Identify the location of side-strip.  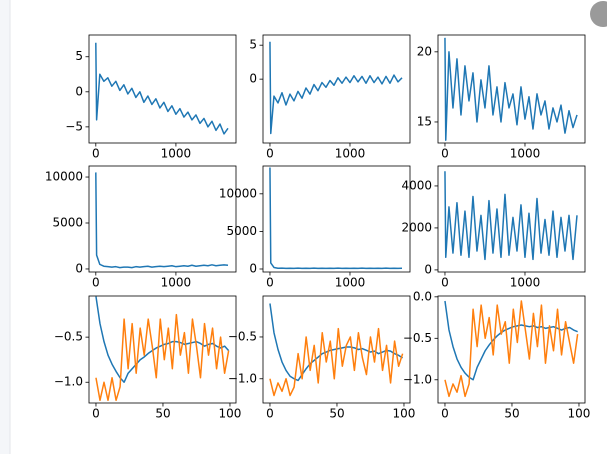
(5, 227).